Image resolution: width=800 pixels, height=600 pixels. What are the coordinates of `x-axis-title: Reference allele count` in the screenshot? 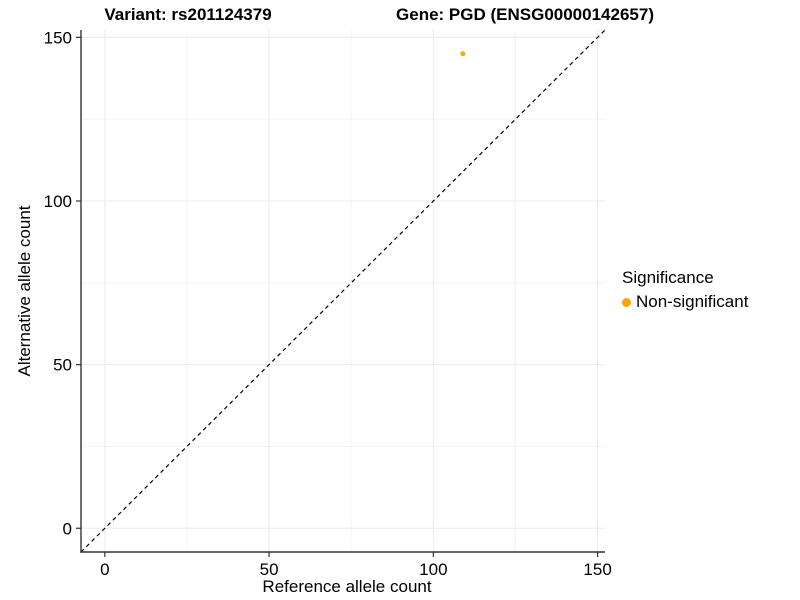 It's located at (347, 586).